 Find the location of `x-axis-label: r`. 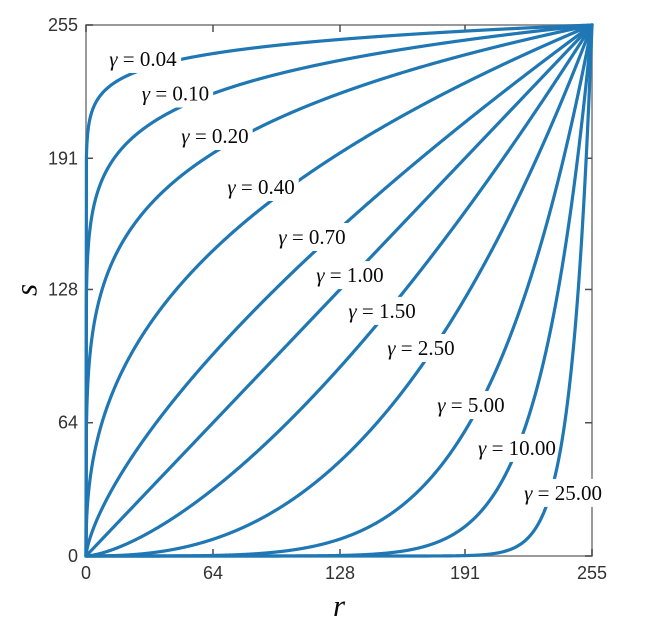

x-axis-label: r is located at coordinates (339, 605).